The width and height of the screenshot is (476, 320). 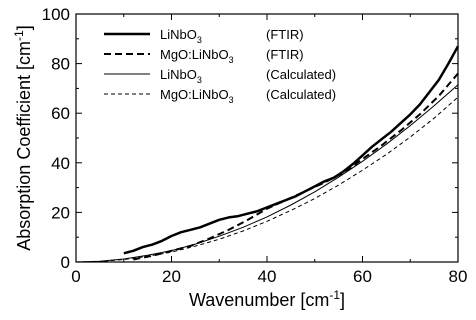 I want to click on legend-label-3-main: LiNbO, so click(x=178, y=74).